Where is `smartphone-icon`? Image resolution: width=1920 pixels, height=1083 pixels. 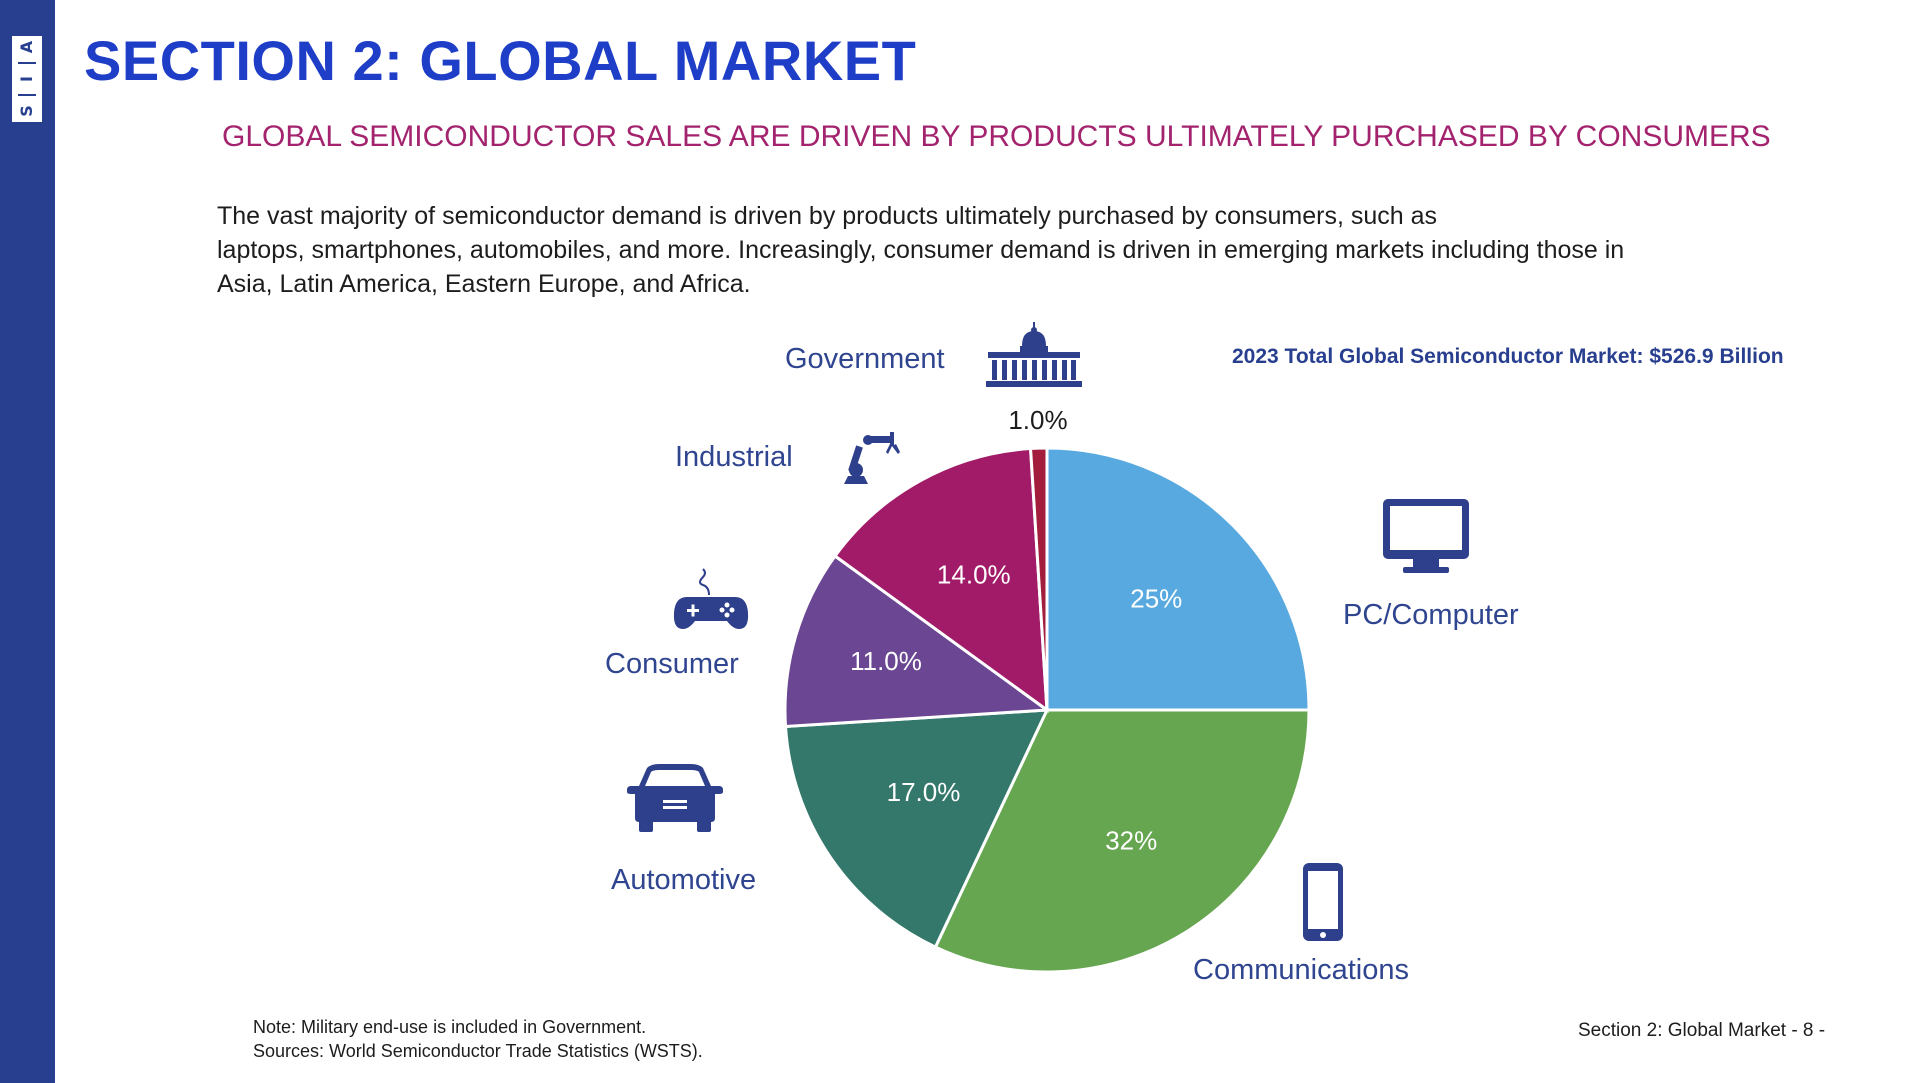
smartphone-icon is located at coordinates (1323, 902).